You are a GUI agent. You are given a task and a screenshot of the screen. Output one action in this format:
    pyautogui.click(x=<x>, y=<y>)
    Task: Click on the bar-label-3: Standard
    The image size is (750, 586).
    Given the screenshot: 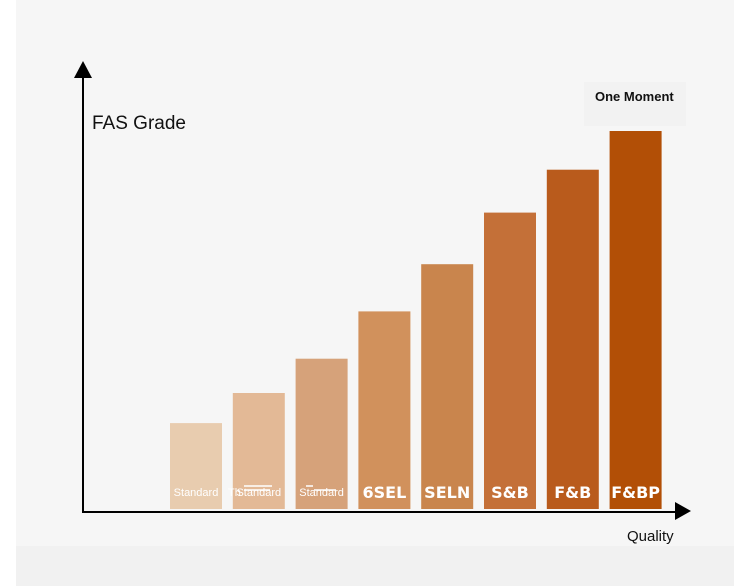 What is the action you would take?
    pyautogui.click(x=321, y=493)
    